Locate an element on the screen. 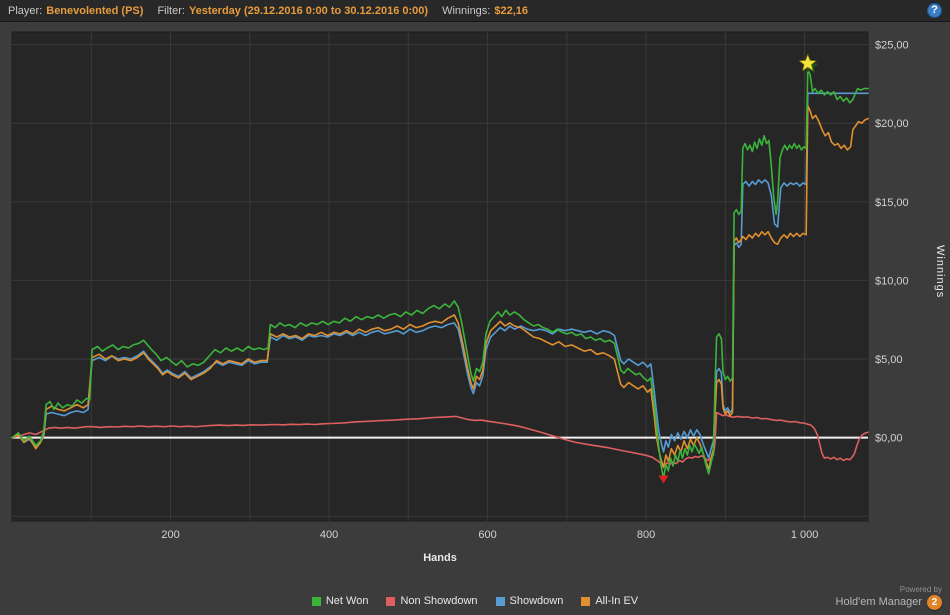  winnings-value: $22,16 is located at coordinates (511, 10).